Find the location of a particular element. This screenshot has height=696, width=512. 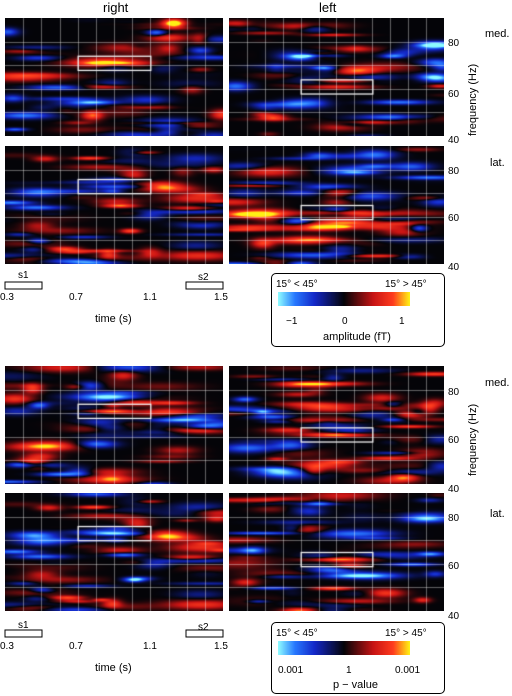

colorbar-label: amplitude (fT) is located at coordinates (357, 337).